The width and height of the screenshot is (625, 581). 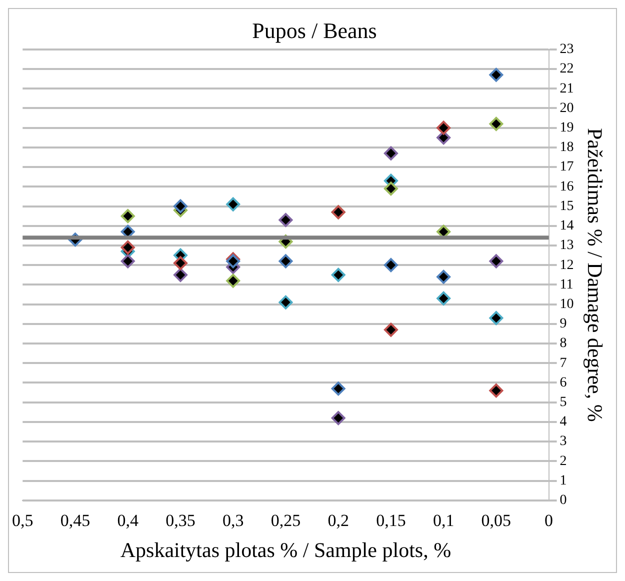 I want to click on y-tick-label: 0, so click(x=563, y=500).